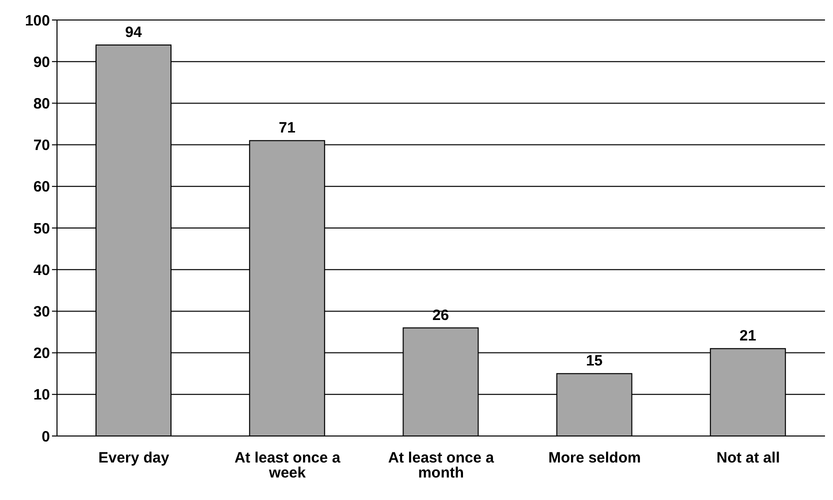 The height and width of the screenshot is (500, 833). What do you see at coordinates (594, 361) in the screenshot?
I see `data-label: 15` at bounding box center [594, 361].